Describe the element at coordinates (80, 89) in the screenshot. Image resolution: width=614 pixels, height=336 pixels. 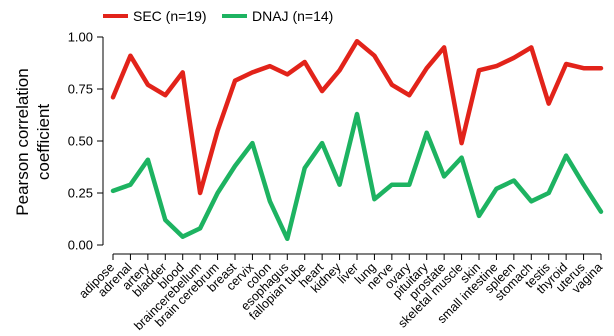
I see `y-tick-label: 0.75` at that location.